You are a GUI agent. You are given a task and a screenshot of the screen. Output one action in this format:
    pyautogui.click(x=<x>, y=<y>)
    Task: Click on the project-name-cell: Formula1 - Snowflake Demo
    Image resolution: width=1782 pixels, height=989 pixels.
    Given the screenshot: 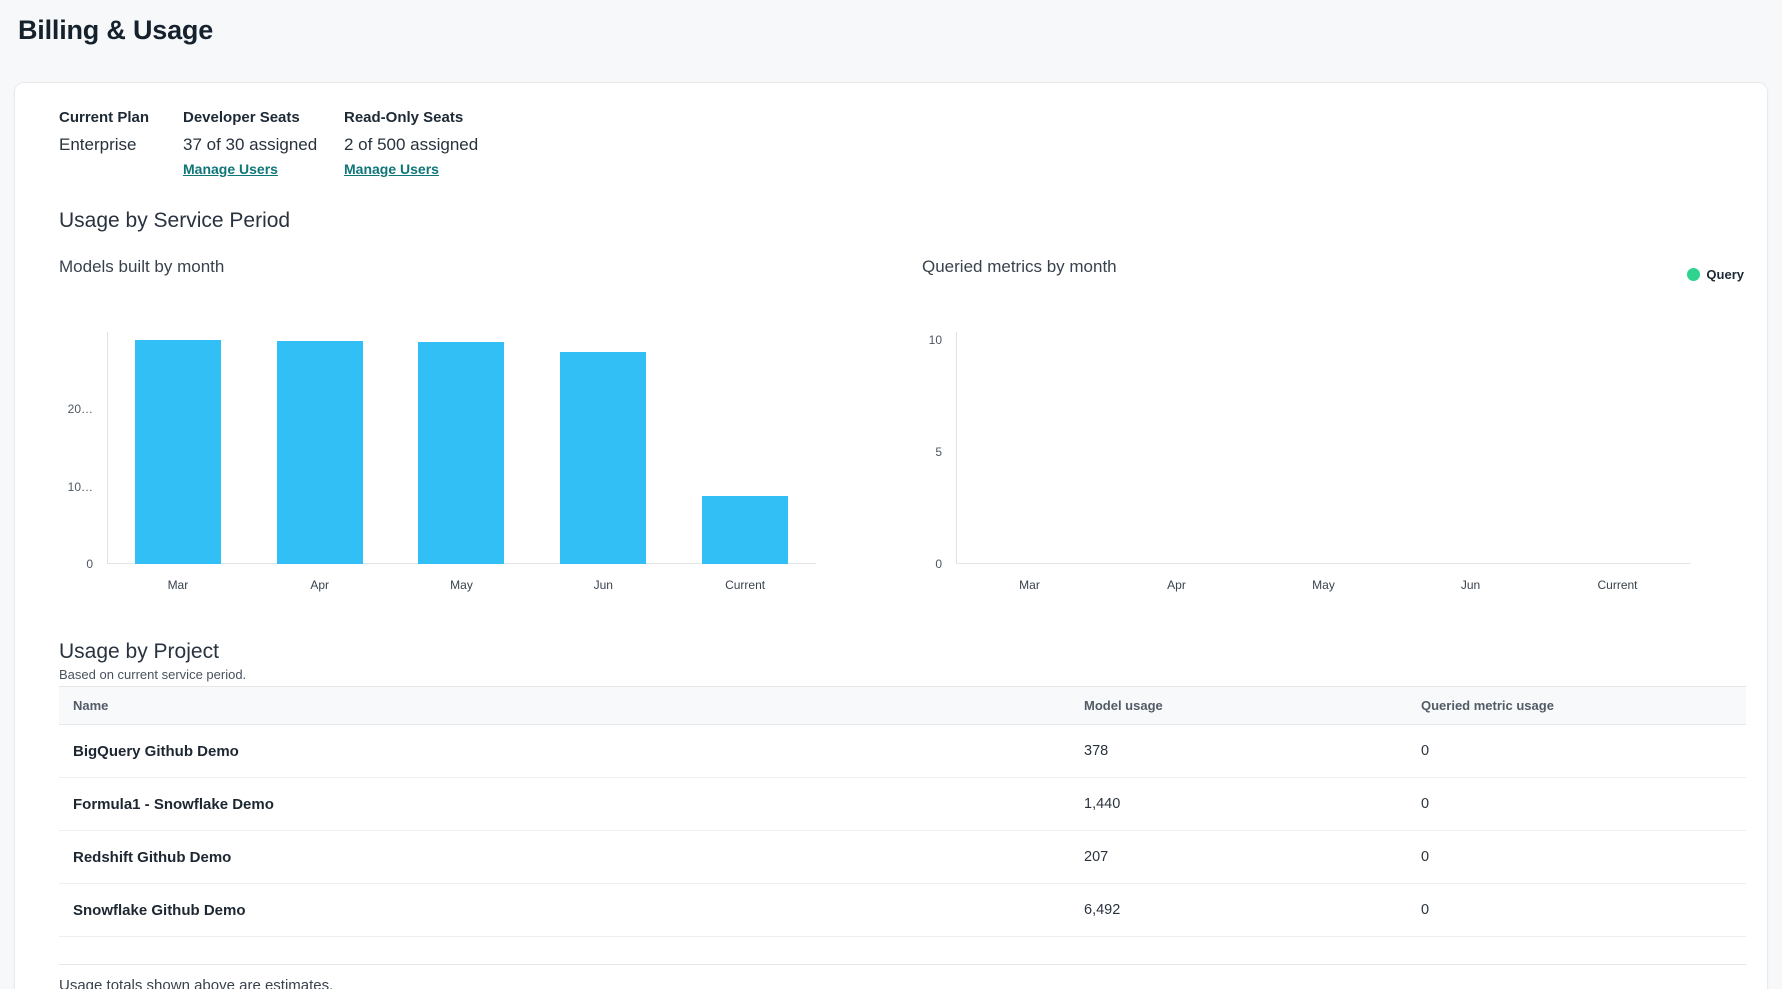 What is the action you would take?
    pyautogui.click(x=173, y=804)
    